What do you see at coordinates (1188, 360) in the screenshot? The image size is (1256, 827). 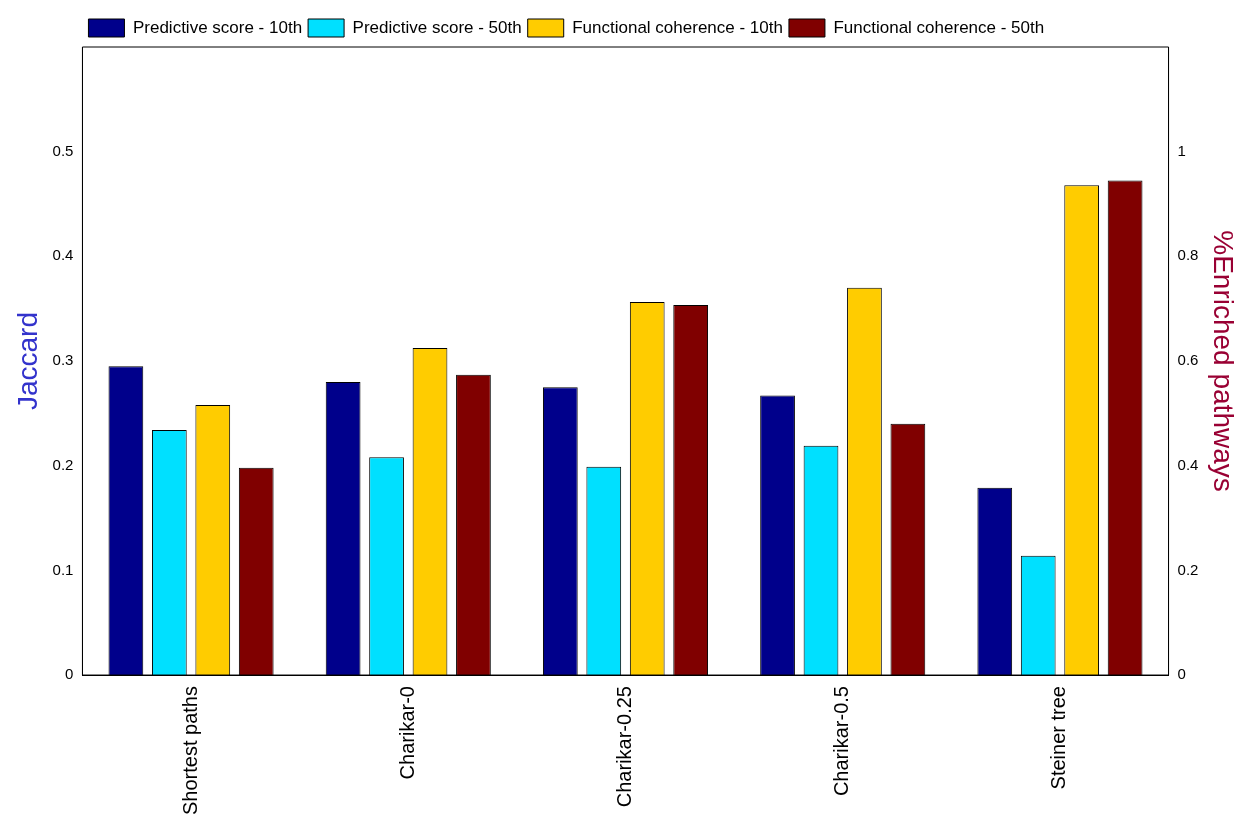 I see `y2-tick-label: 0.6` at bounding box center [1188, 360].